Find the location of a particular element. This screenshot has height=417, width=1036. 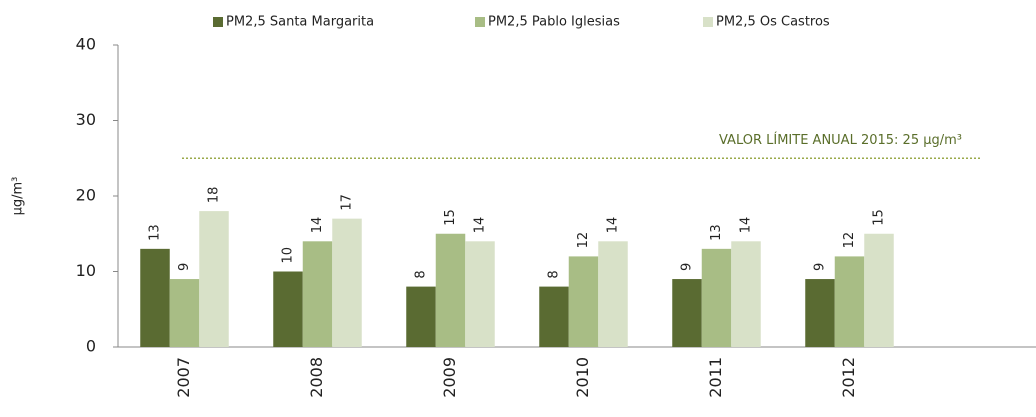

value-label: 17 is located at coordinates (347, 202).